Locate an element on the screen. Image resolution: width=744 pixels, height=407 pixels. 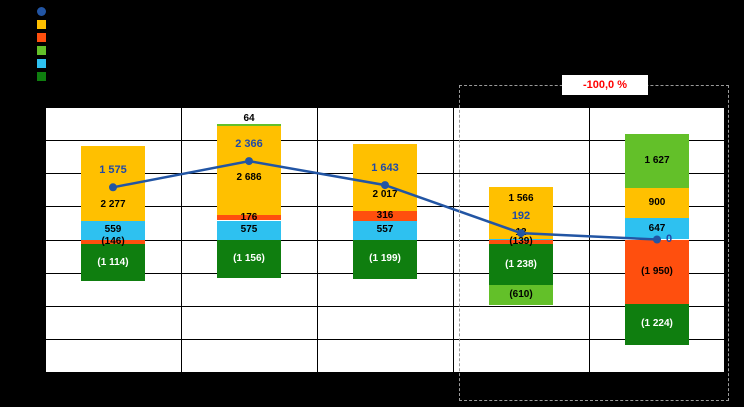
bar-segment-label: (146) is located at coordinates (113, 241).